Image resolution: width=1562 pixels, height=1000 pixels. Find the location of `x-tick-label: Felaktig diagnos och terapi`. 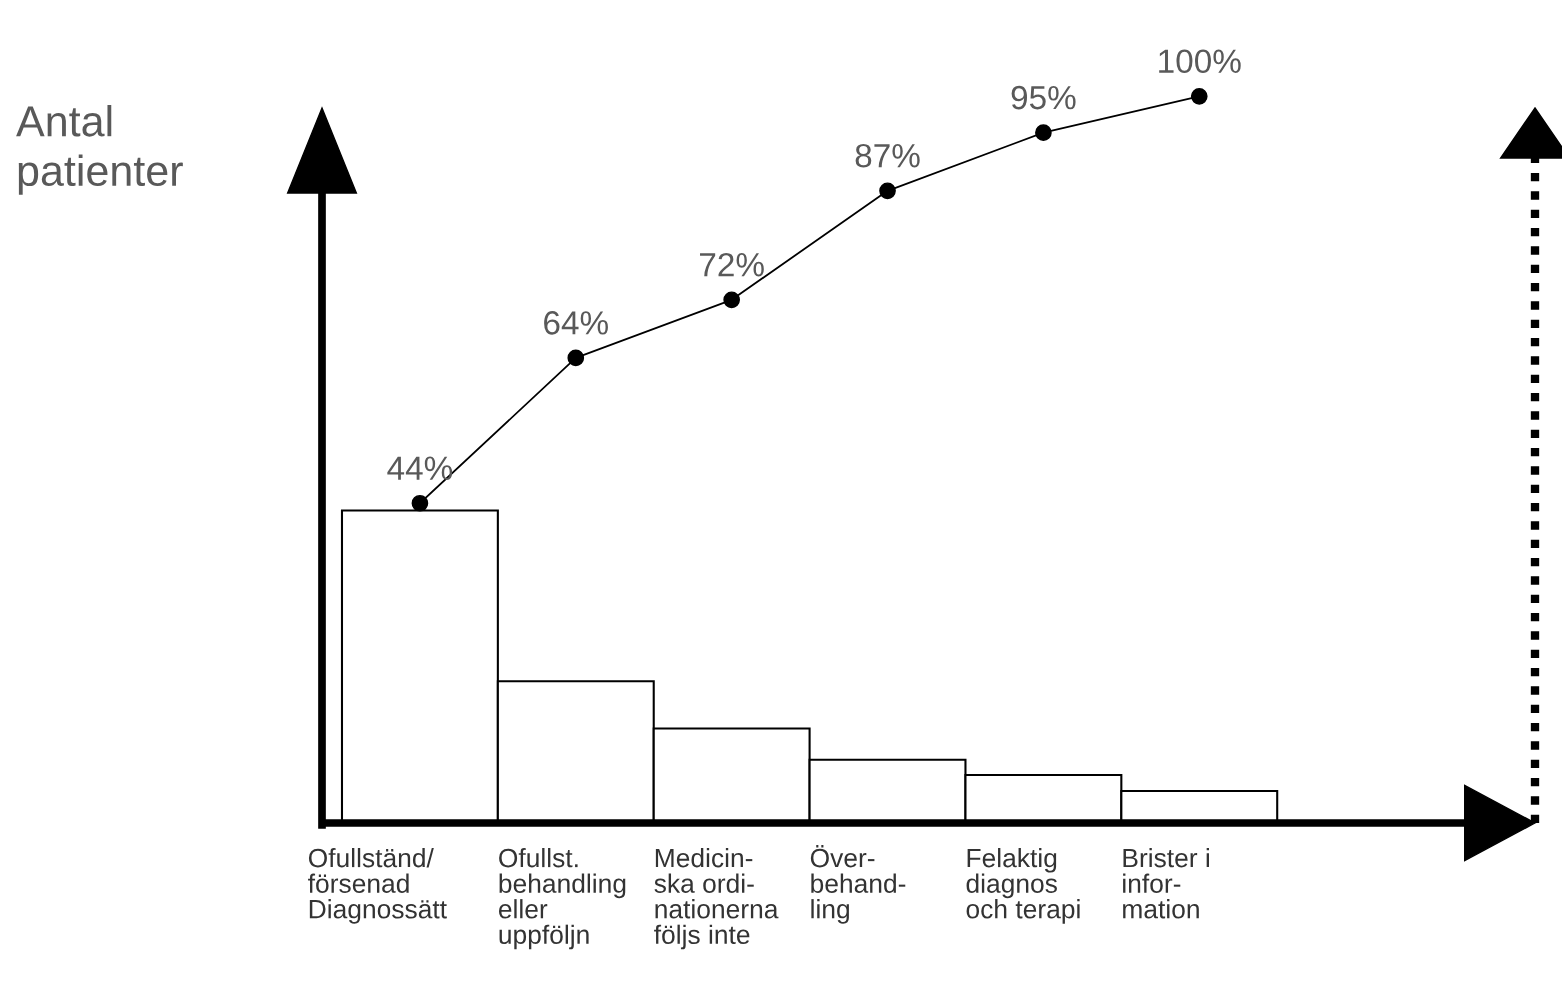

x-tick-label: Felaktig diagnos och terapi is located at coordinates (1023, 886).